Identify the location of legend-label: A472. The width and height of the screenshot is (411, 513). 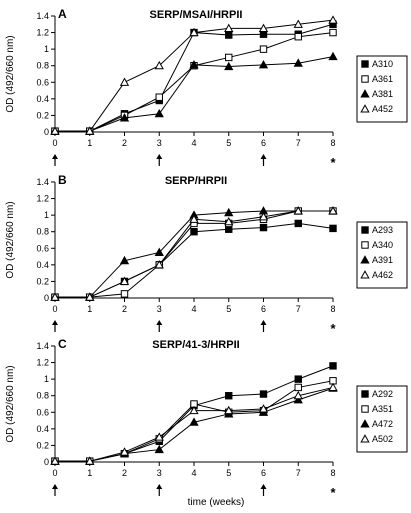
(382, 424).